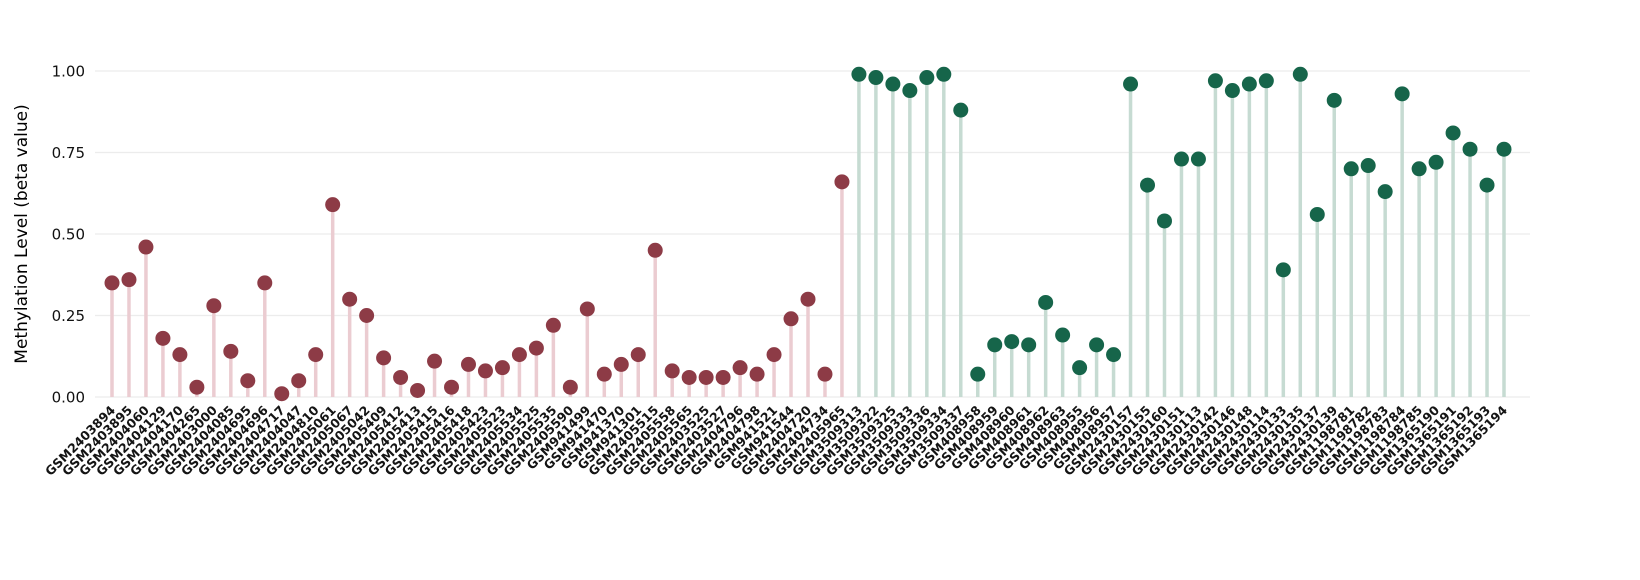 Image resolution: width=1640 pixels, height=580 pixels. What do you see at coordinates (68, 316) in the screenshot?
I see `y-tick-label: 0.25` at bounding box center [68, 316].